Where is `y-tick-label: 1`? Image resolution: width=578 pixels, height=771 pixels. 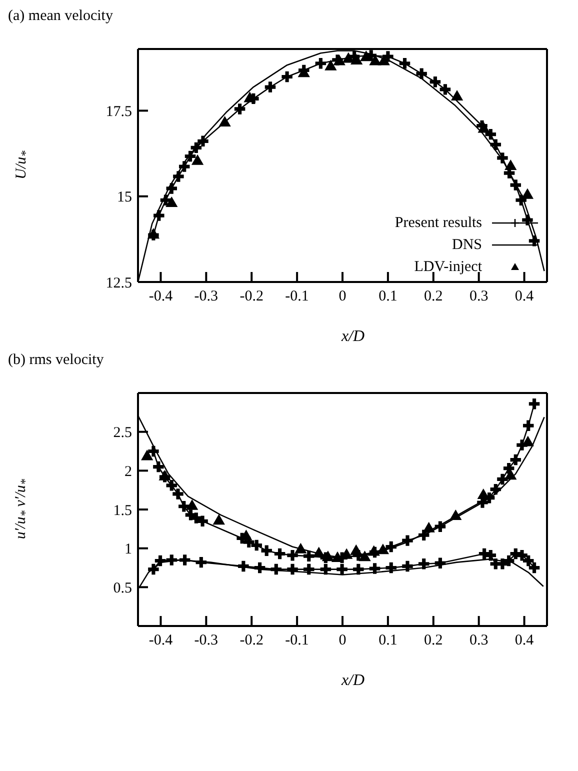
y-tick-label: 1 is located at coordinates (128, 550).